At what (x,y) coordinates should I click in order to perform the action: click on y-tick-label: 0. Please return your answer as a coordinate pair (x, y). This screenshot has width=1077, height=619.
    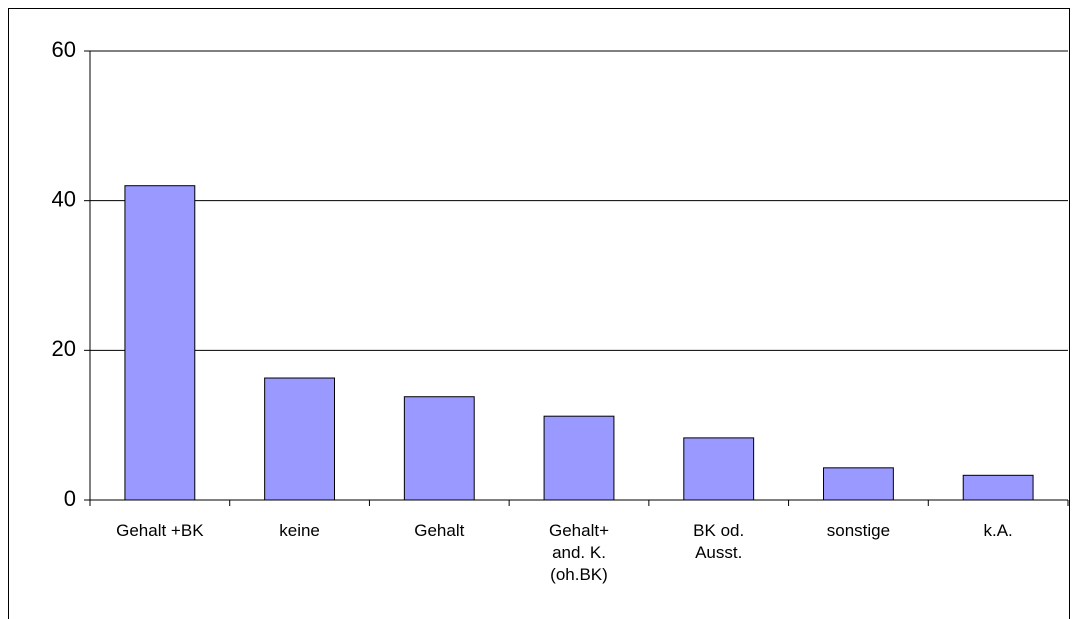
    Looking at the image, I should click on (70, 498).